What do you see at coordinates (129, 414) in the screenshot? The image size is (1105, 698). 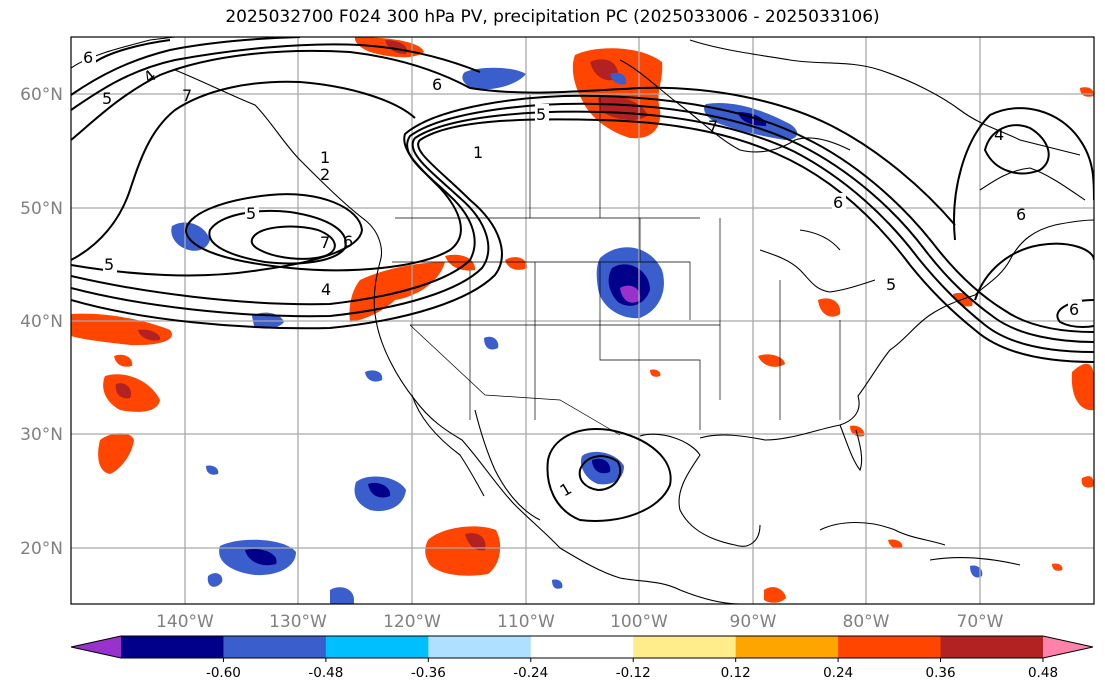 I see `precip-blob-pacific-30n` at bounding box center [129, 414].